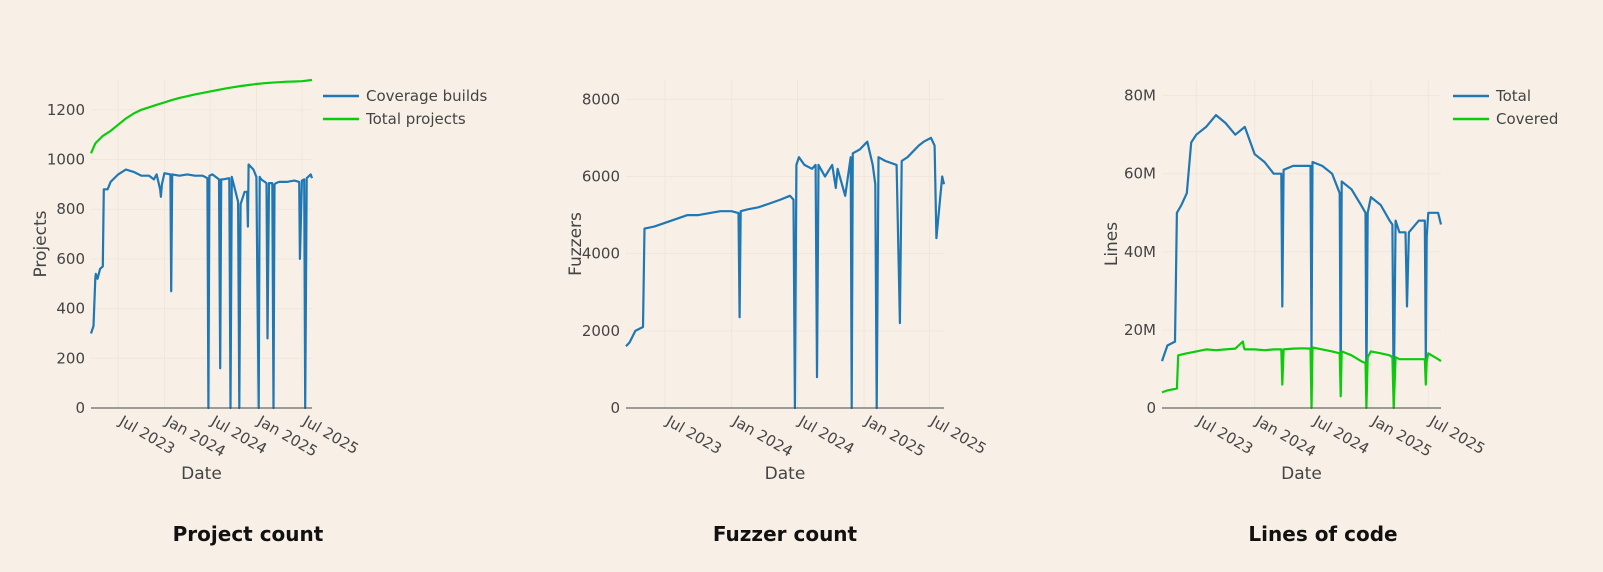 The width and height of the screenshot is (1603, 572). Describe the element at coordinates (601, 331) in the screenshot. I see `y-tick-label: 2000` at that location.